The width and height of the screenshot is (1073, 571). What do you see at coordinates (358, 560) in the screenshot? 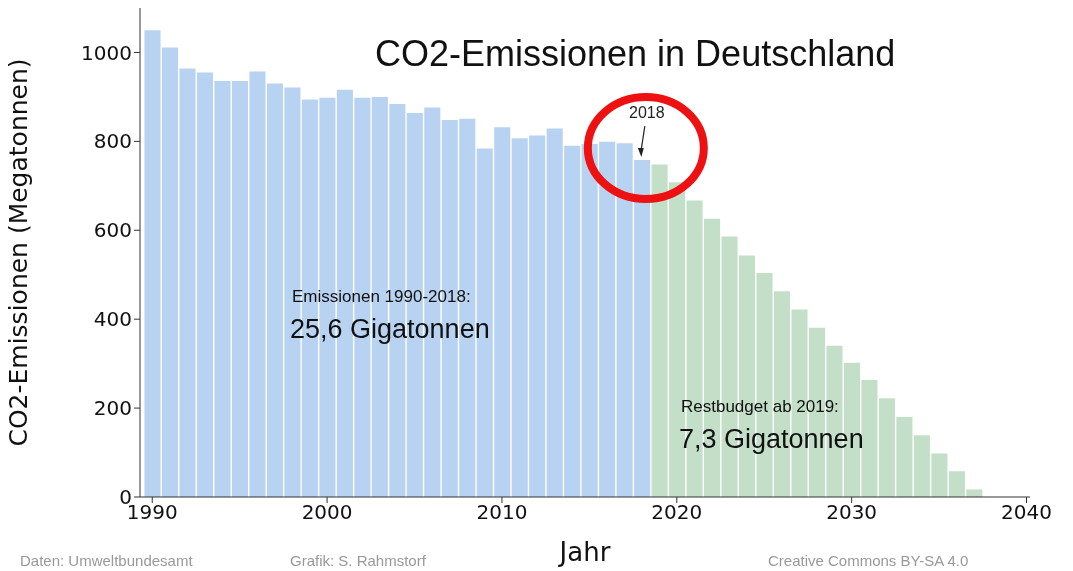
I see `text: Grafik: S. Rahmstorf` at bounding box center [358, 560].